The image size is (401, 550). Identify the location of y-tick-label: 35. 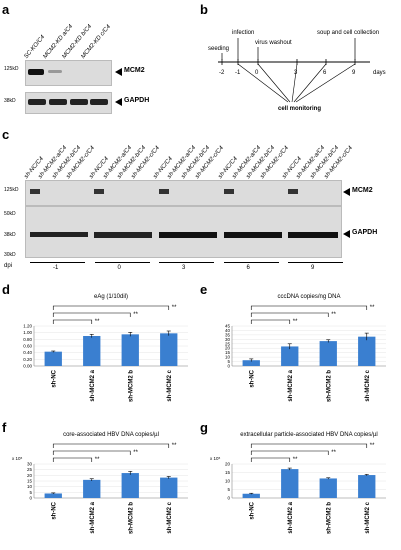
(228, 334).